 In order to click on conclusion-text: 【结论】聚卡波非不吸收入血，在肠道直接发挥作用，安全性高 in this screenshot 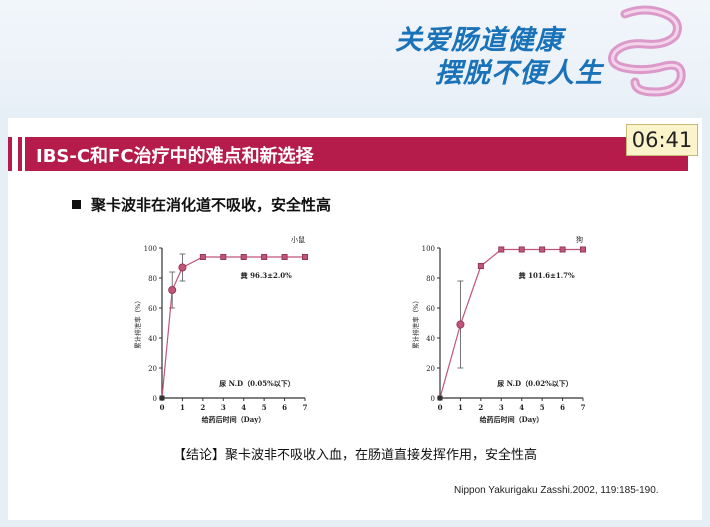, I will do `click(355, 455)`.